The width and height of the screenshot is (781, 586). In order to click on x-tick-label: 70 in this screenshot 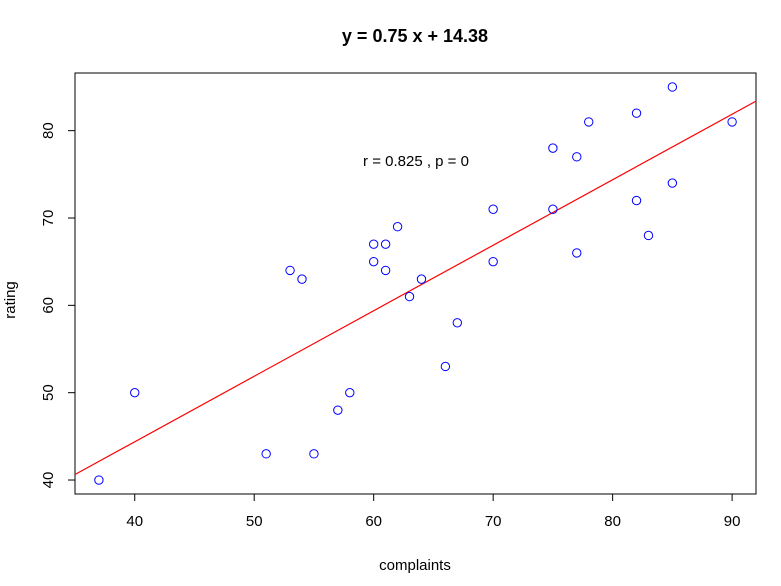, I will do `click(493, 521)`.